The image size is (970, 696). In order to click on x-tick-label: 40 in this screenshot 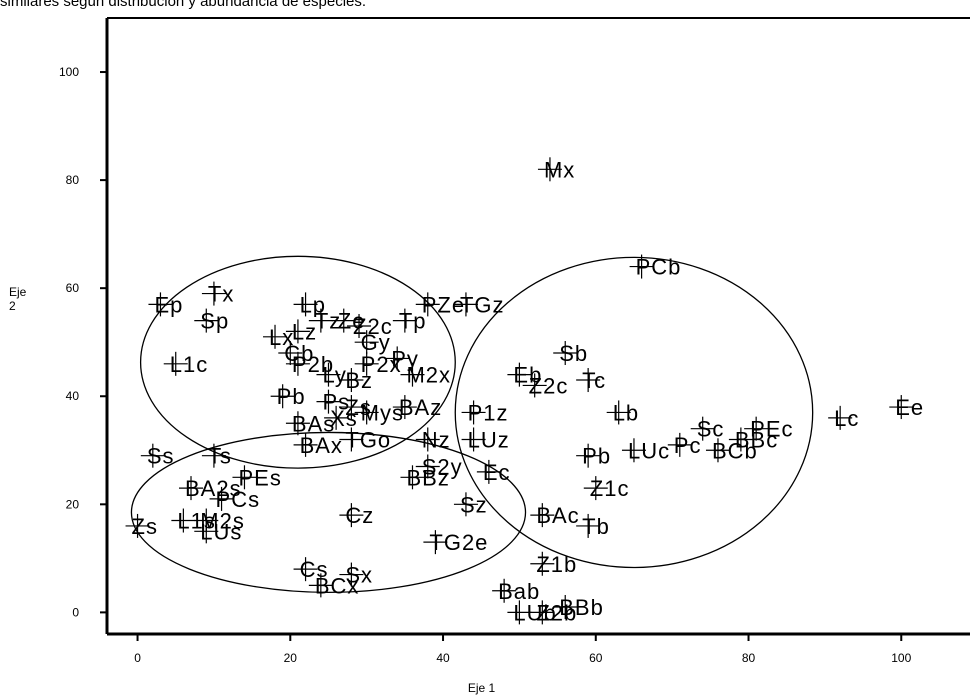, I will do `click(443, 658)`.